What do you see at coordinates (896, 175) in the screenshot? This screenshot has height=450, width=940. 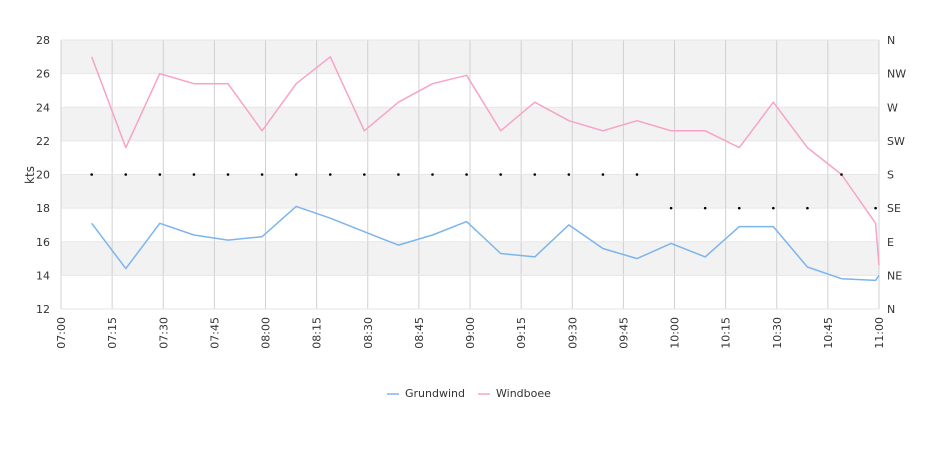 I see `y-axis-right: N NE E SE S SW W NW N` at bounding box center [896, 175].